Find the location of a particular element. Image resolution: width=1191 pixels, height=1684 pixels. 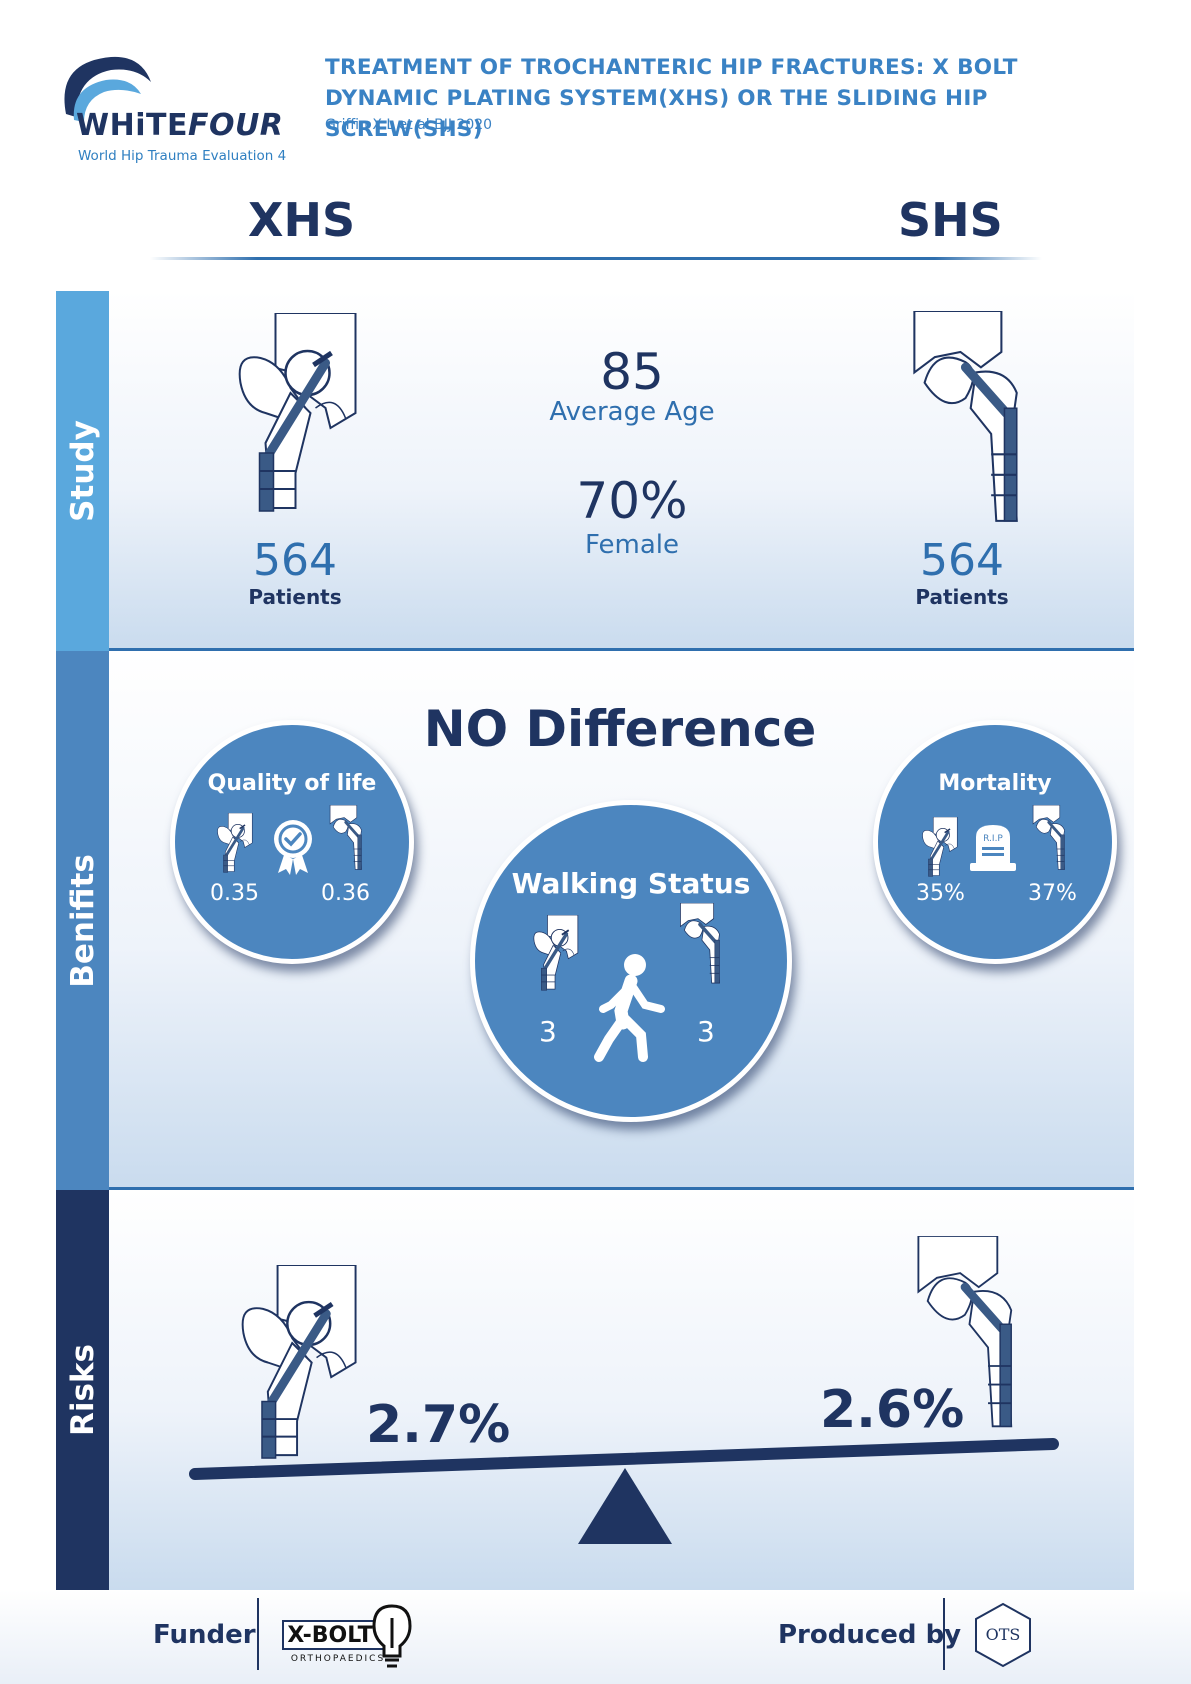

logo-subtitle: World Hip Trauma Evaluation 4 is located at coordinates (182, 156).